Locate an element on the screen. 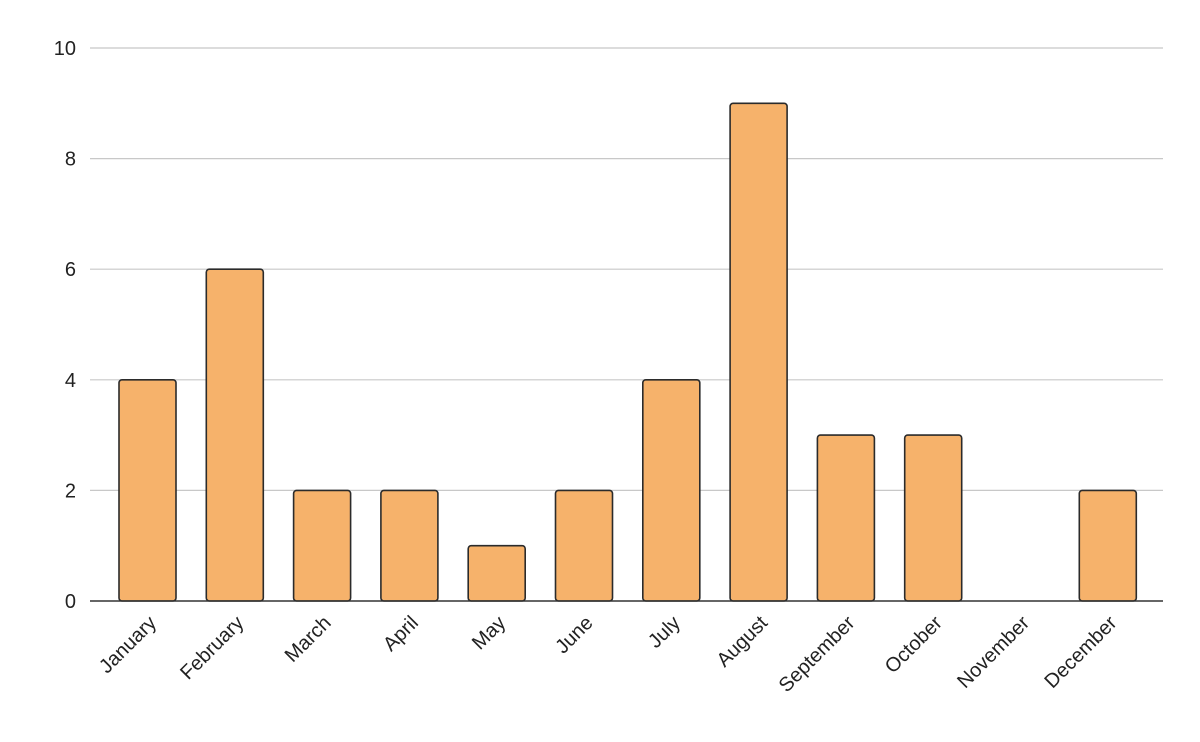 The width and height of the screenshot is (1200, 742). y-tick-label: 4 is located at coordinates (70, 381).